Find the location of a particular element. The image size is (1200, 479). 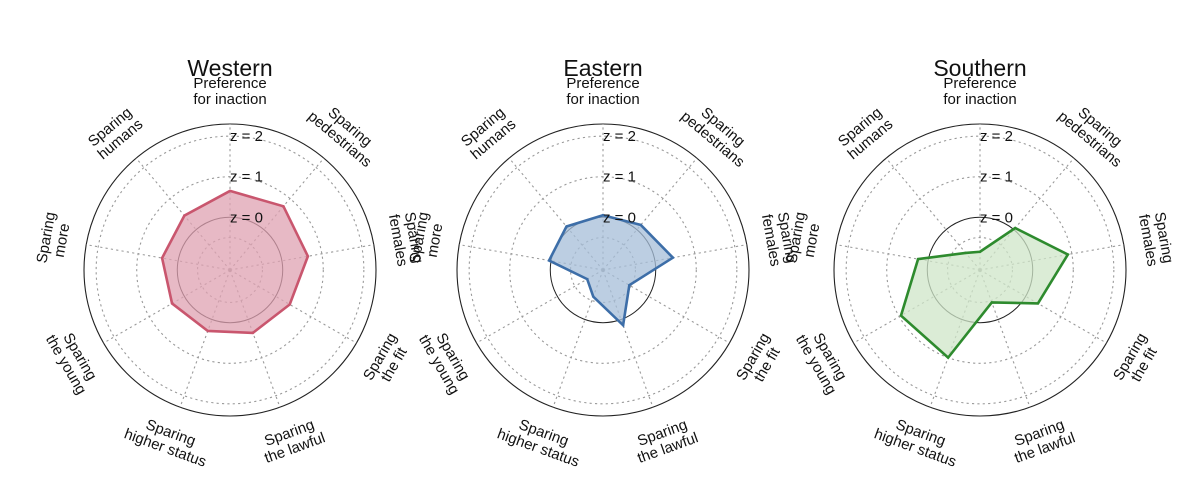

panel-title: Eastern is located at coordinates (602, 68).